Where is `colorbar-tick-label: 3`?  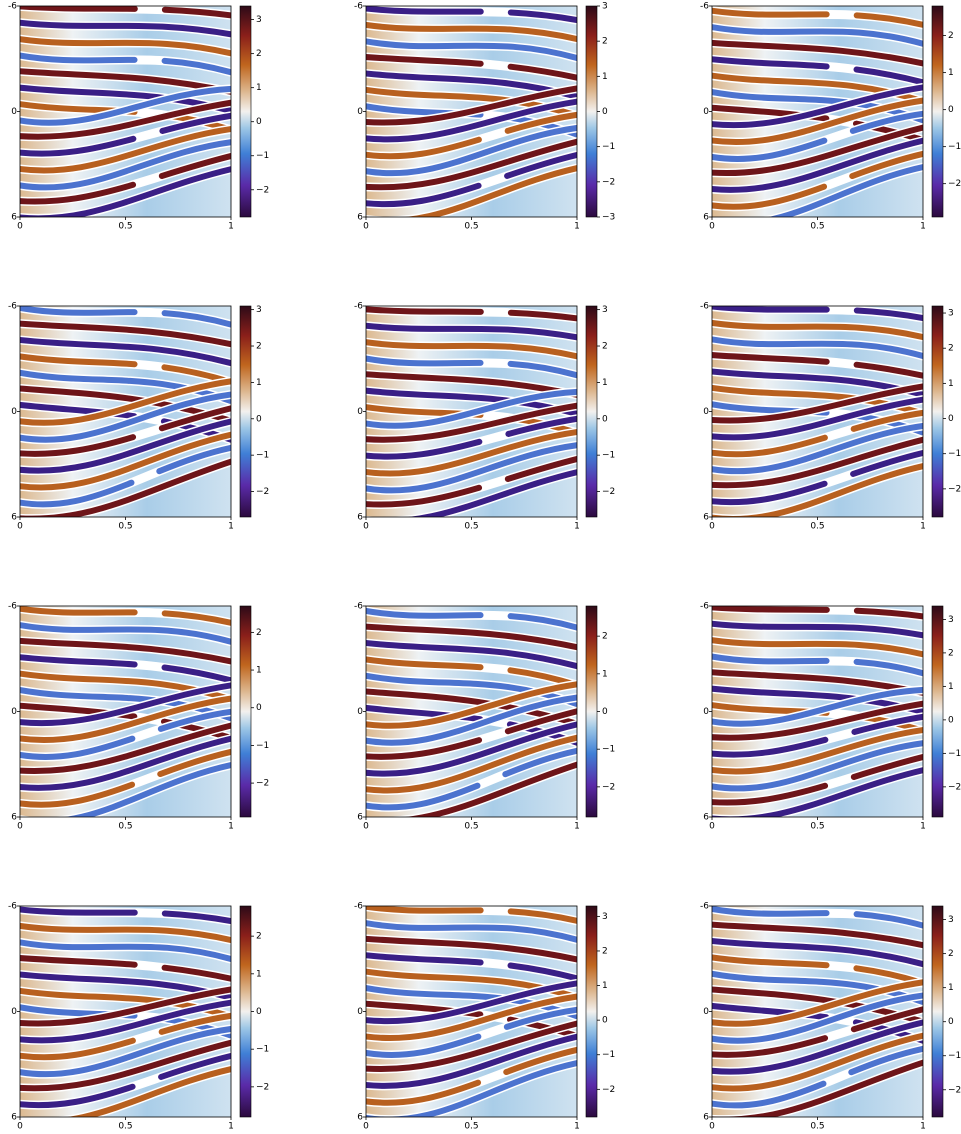 colorbar-tick-label: 3 is located at coordinates (951, 620).